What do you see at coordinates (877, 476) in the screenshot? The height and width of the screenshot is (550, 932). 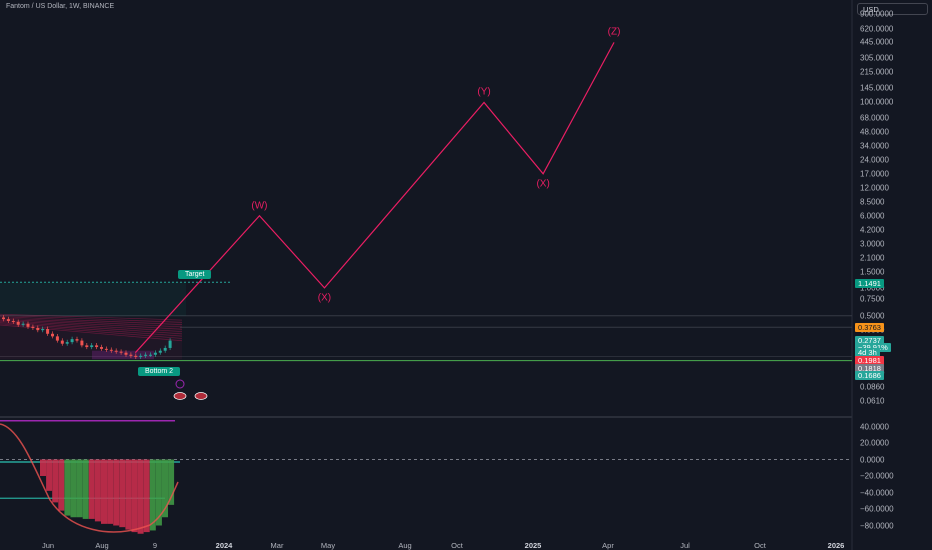 I see `oscillator-tick-label: −20.0000` at bounding box center [877, 476].